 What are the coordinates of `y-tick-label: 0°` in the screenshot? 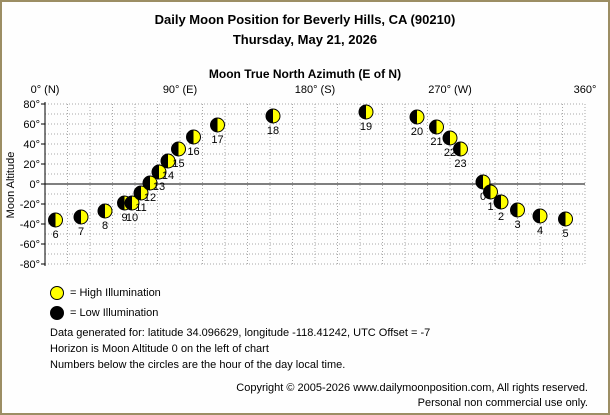 It's located at (34, 185).